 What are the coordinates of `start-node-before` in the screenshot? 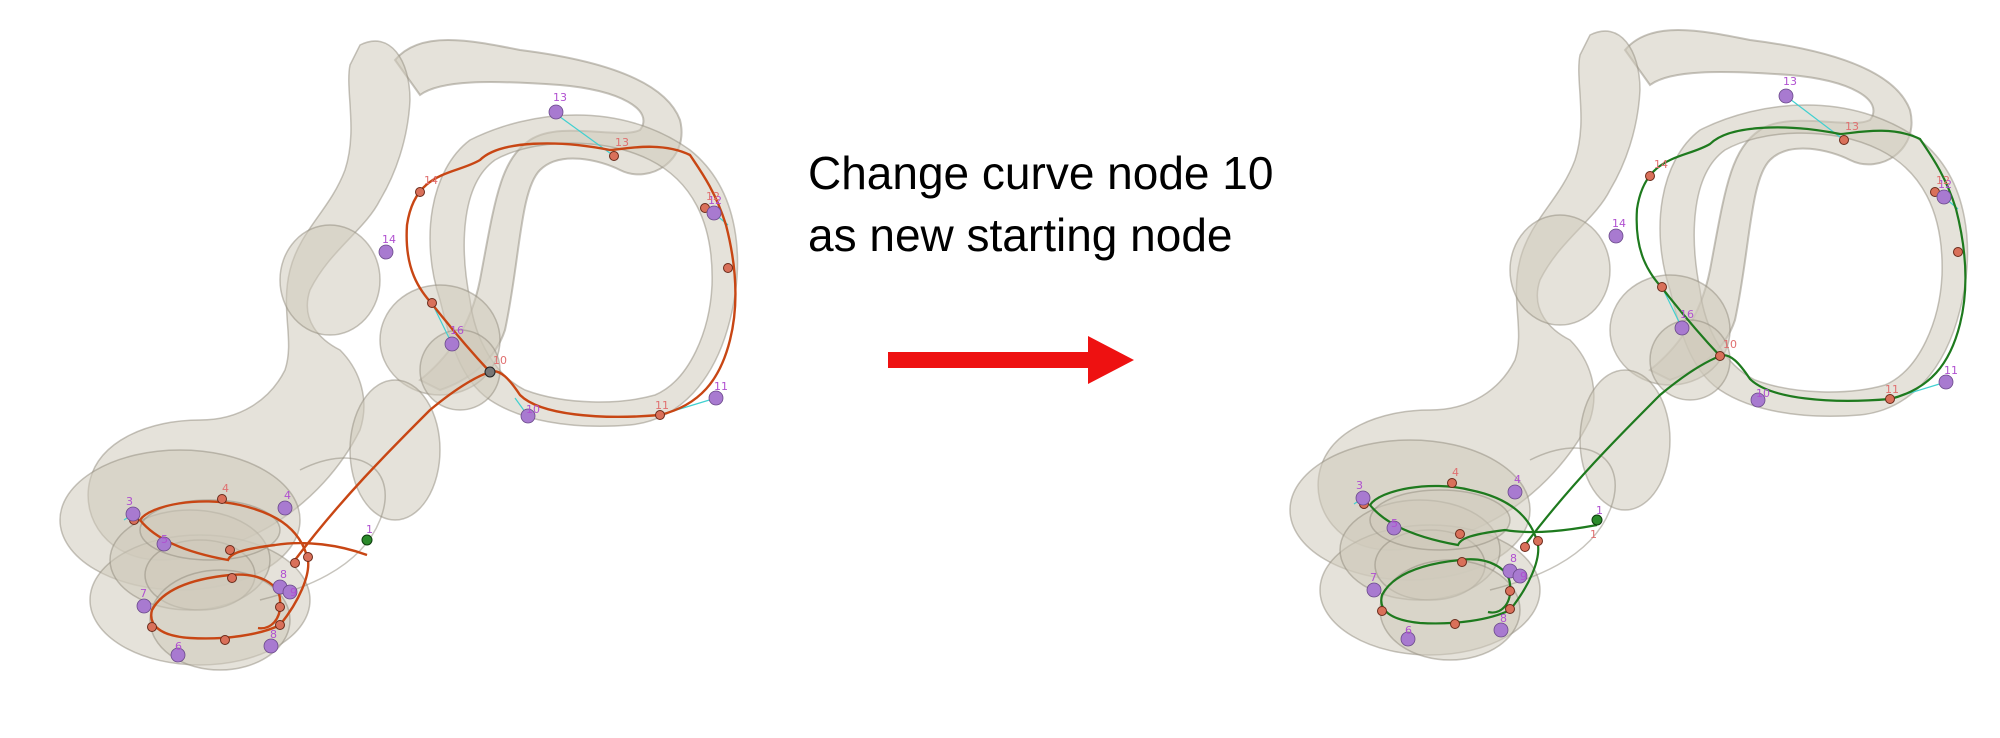 It's located at (367, 540).